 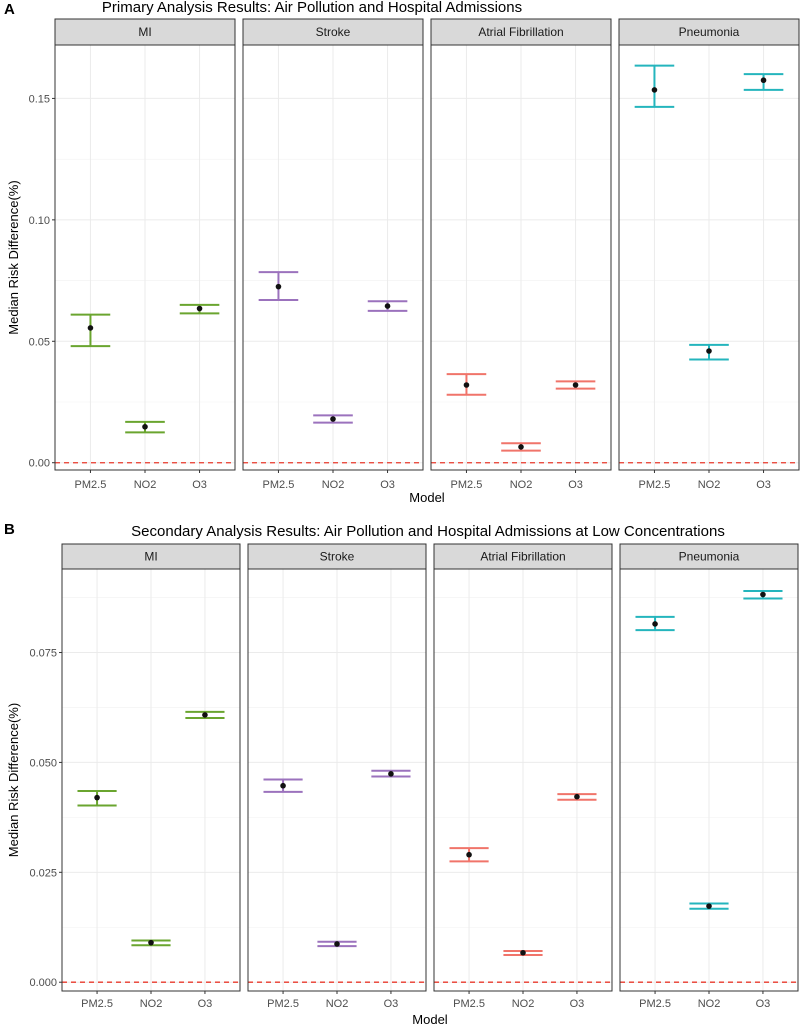 I want to click on panel-b-facet-stroke-x-tick-label: NO2, so click(x=337, y=1004).